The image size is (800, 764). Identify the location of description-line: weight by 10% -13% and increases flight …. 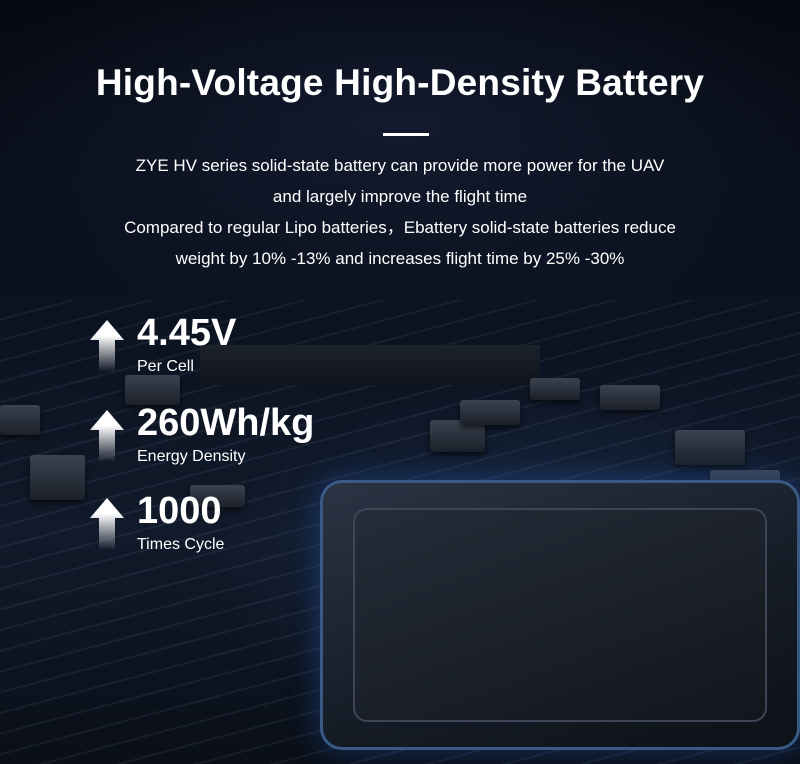
(400, 258).